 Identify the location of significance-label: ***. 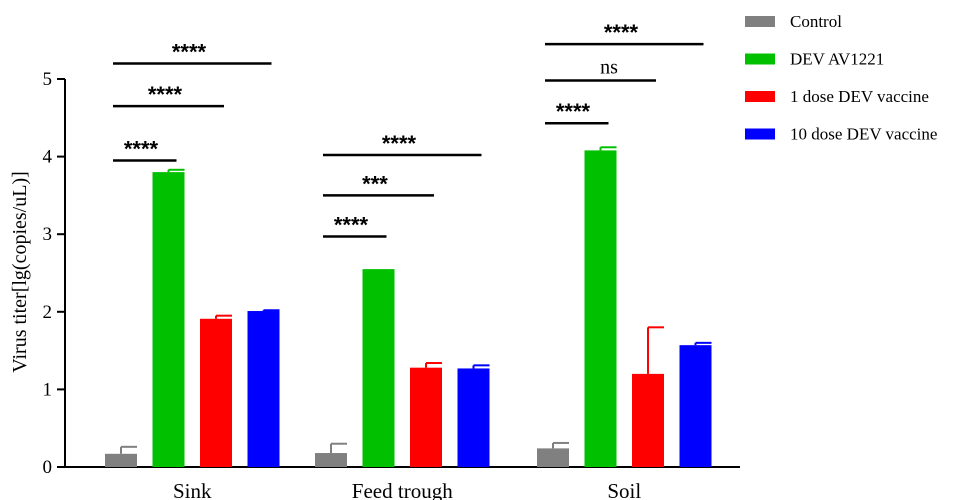
(375, 183).